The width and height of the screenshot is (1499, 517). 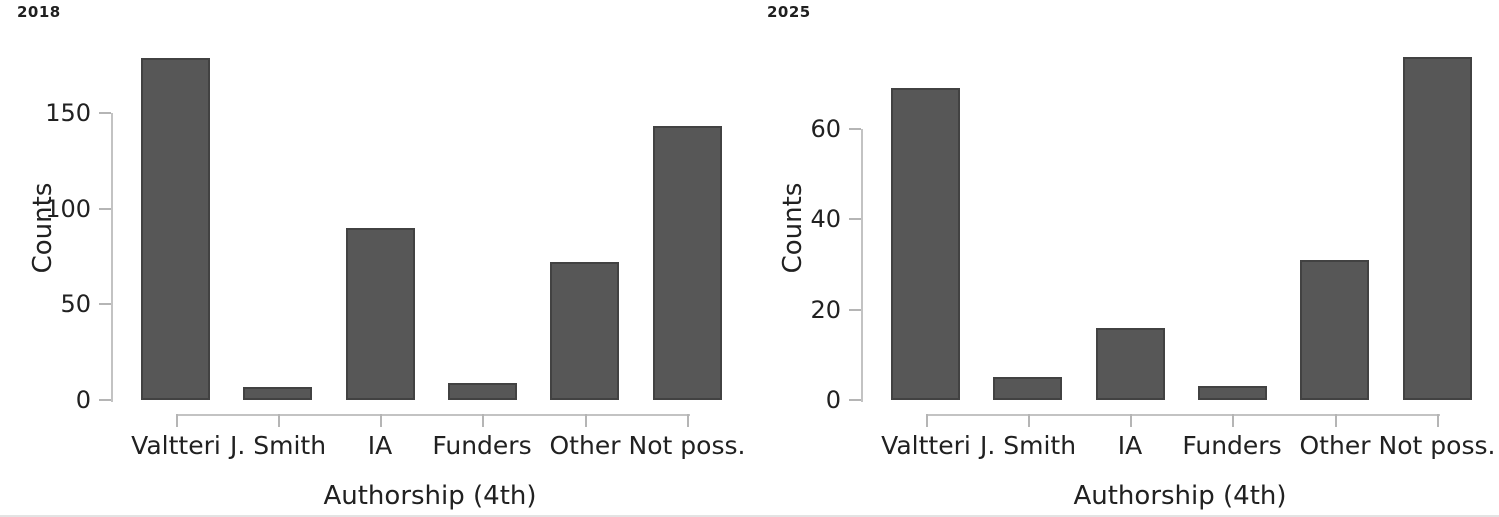 What do you see at coordinates (68, 208) in the screenshot?
I see `y-tick-label: 100` at bounding box center [68, 208].